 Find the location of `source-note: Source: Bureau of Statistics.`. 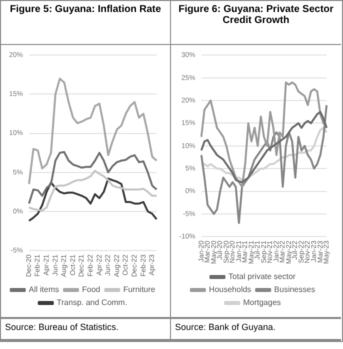

source-note: Source: Bureau of Statistics. is located at coordinates (62, 327).